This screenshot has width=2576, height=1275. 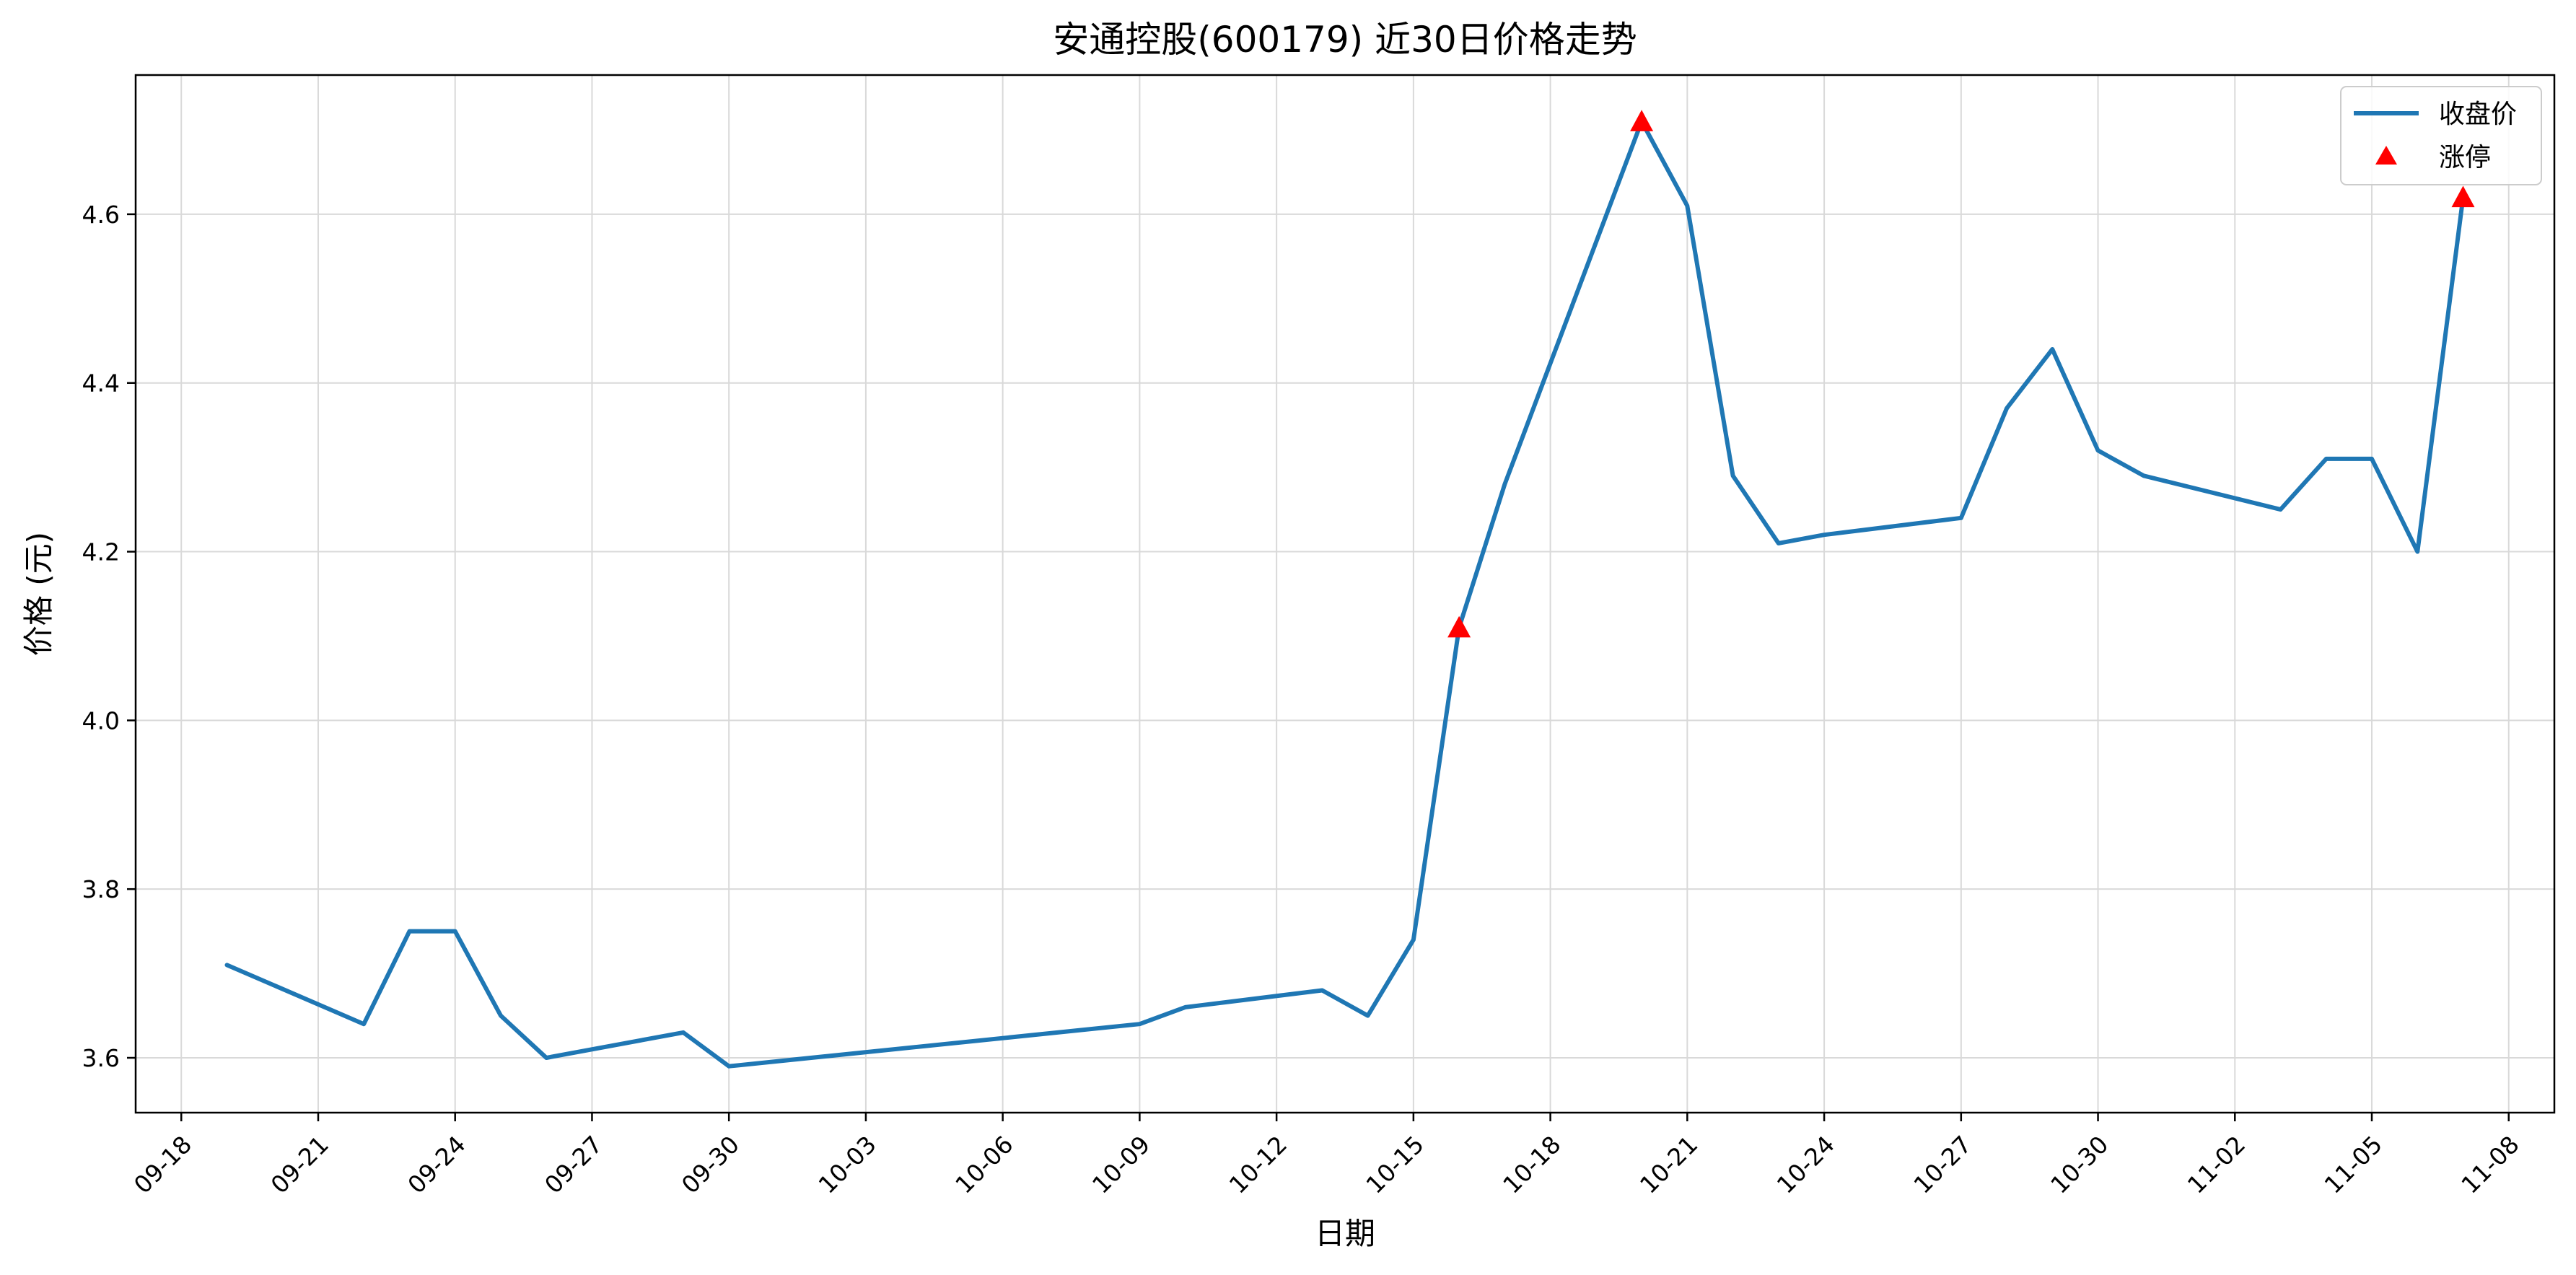 What do you see at coordinates (101, 889) in the screenshot?
I see `y-tick-label: 3.8` at bounding box center [101, 889].